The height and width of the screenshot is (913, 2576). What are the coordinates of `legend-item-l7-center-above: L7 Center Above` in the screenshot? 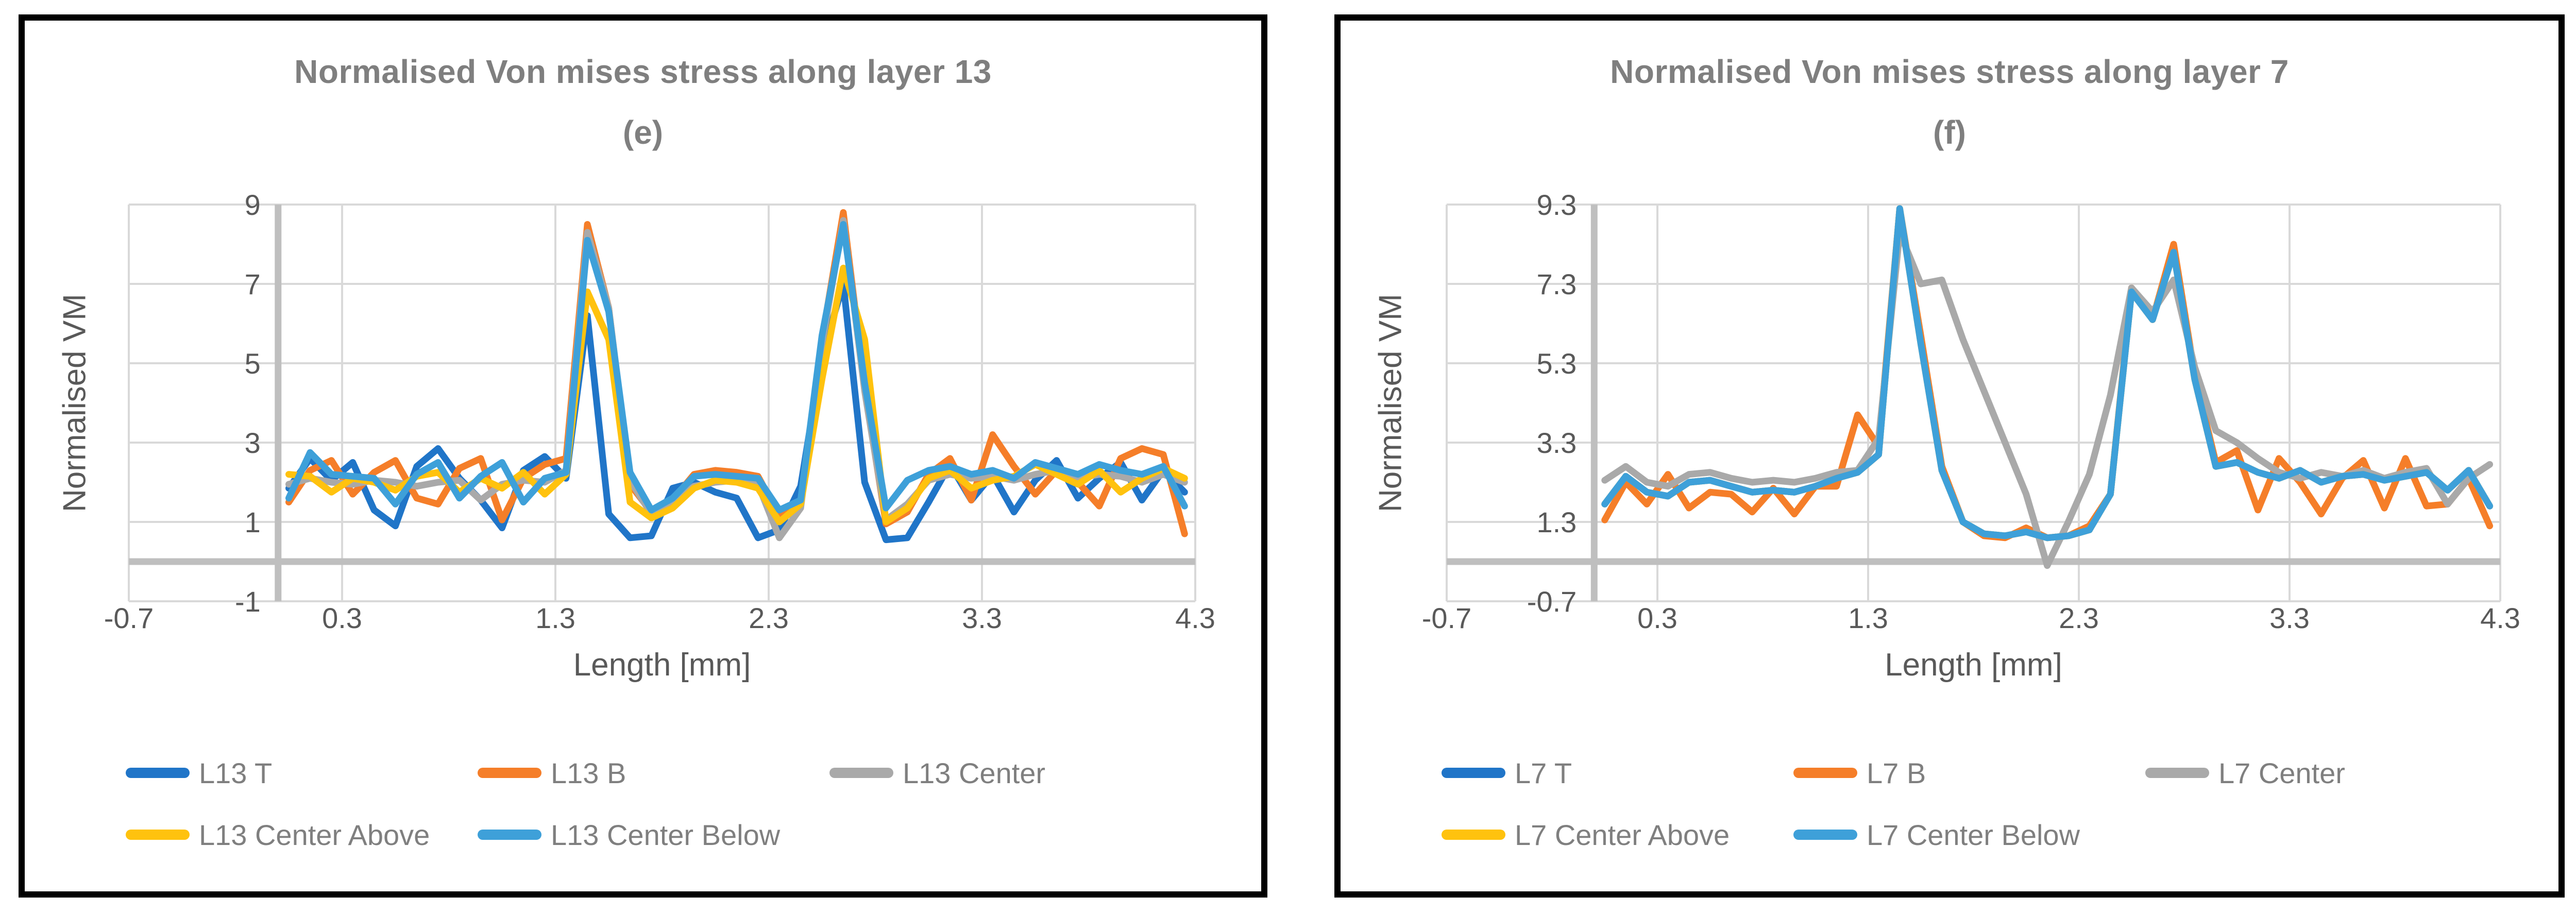 It's located at (1586, 835).